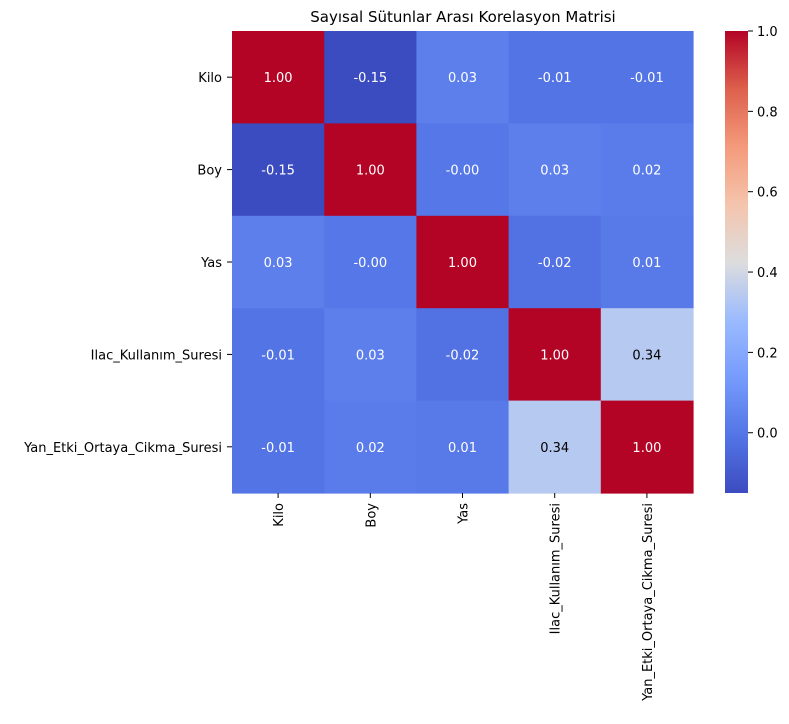 This screenshot has height=724, width=789. I want to click on y-tick-label: Boy, so click(209, 171).